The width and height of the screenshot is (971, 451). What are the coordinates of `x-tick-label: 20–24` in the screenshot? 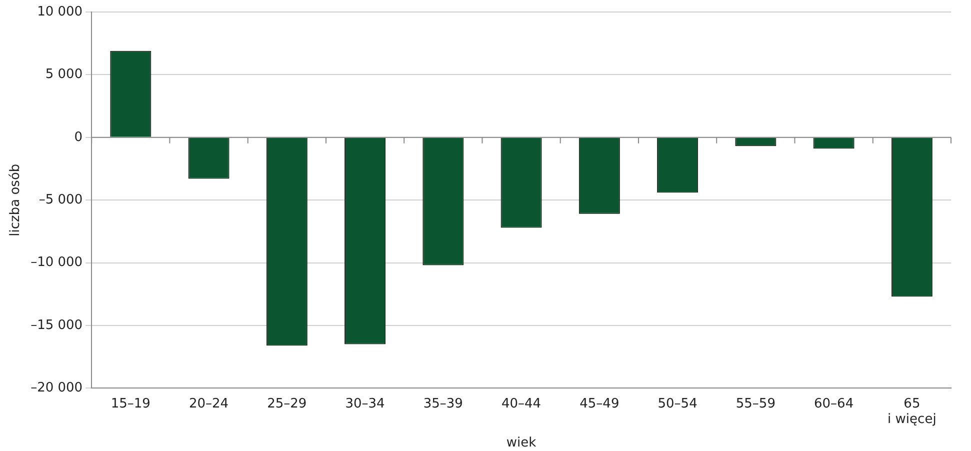 It's located at (208, 404).